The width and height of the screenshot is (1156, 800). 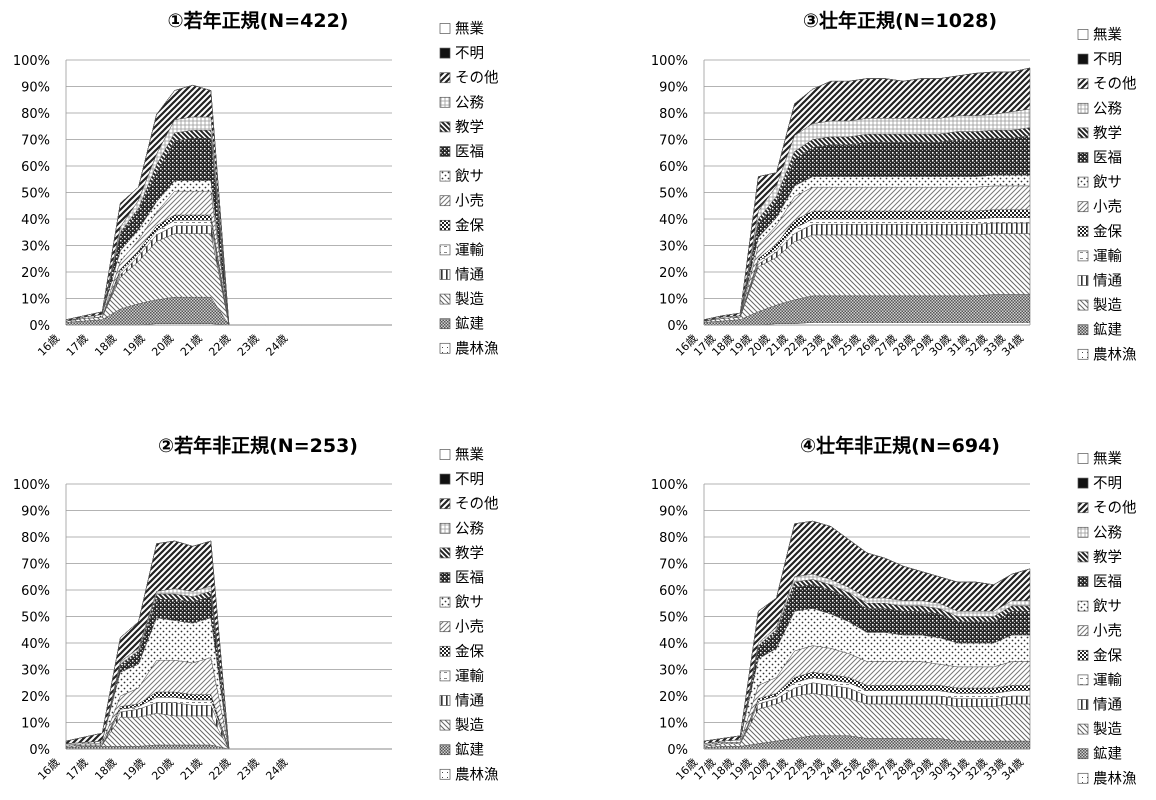 I want to click on legend-label-seizou: 製造, so click(x=1107, y=729).